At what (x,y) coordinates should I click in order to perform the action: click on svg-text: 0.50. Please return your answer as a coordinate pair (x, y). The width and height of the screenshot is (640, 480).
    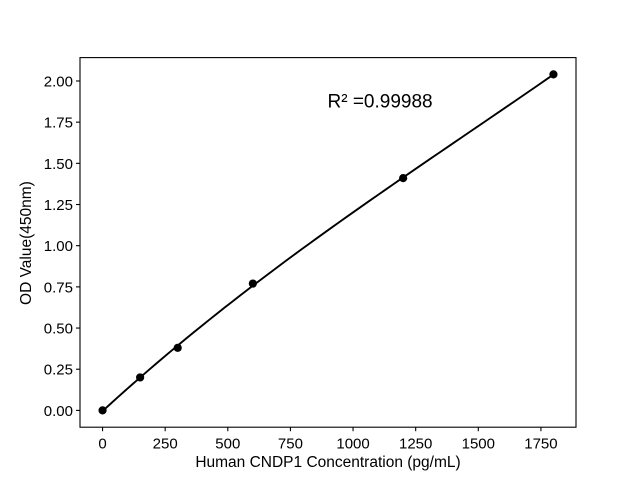
    Looking at the image, I should click on (58, 329).